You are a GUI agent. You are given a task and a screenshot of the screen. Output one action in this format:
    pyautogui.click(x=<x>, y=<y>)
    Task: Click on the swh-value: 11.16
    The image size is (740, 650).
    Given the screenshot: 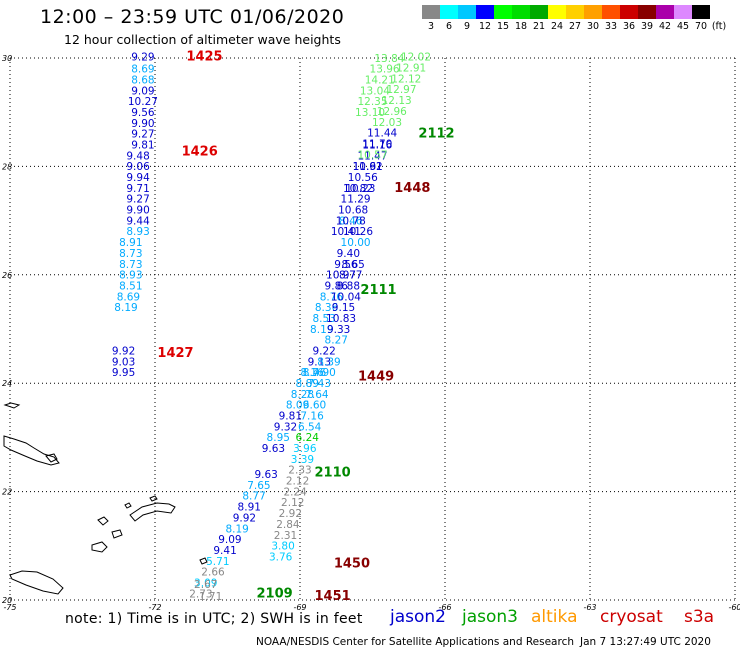 What is the action you would take?
    pyautogui.click(x=377, y=146)
    